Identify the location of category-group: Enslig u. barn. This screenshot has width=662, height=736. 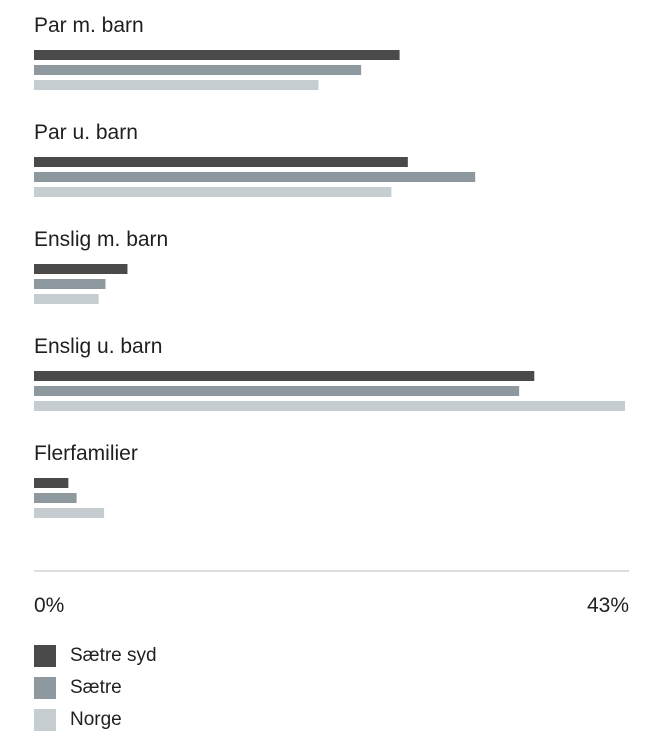
(329, 373).